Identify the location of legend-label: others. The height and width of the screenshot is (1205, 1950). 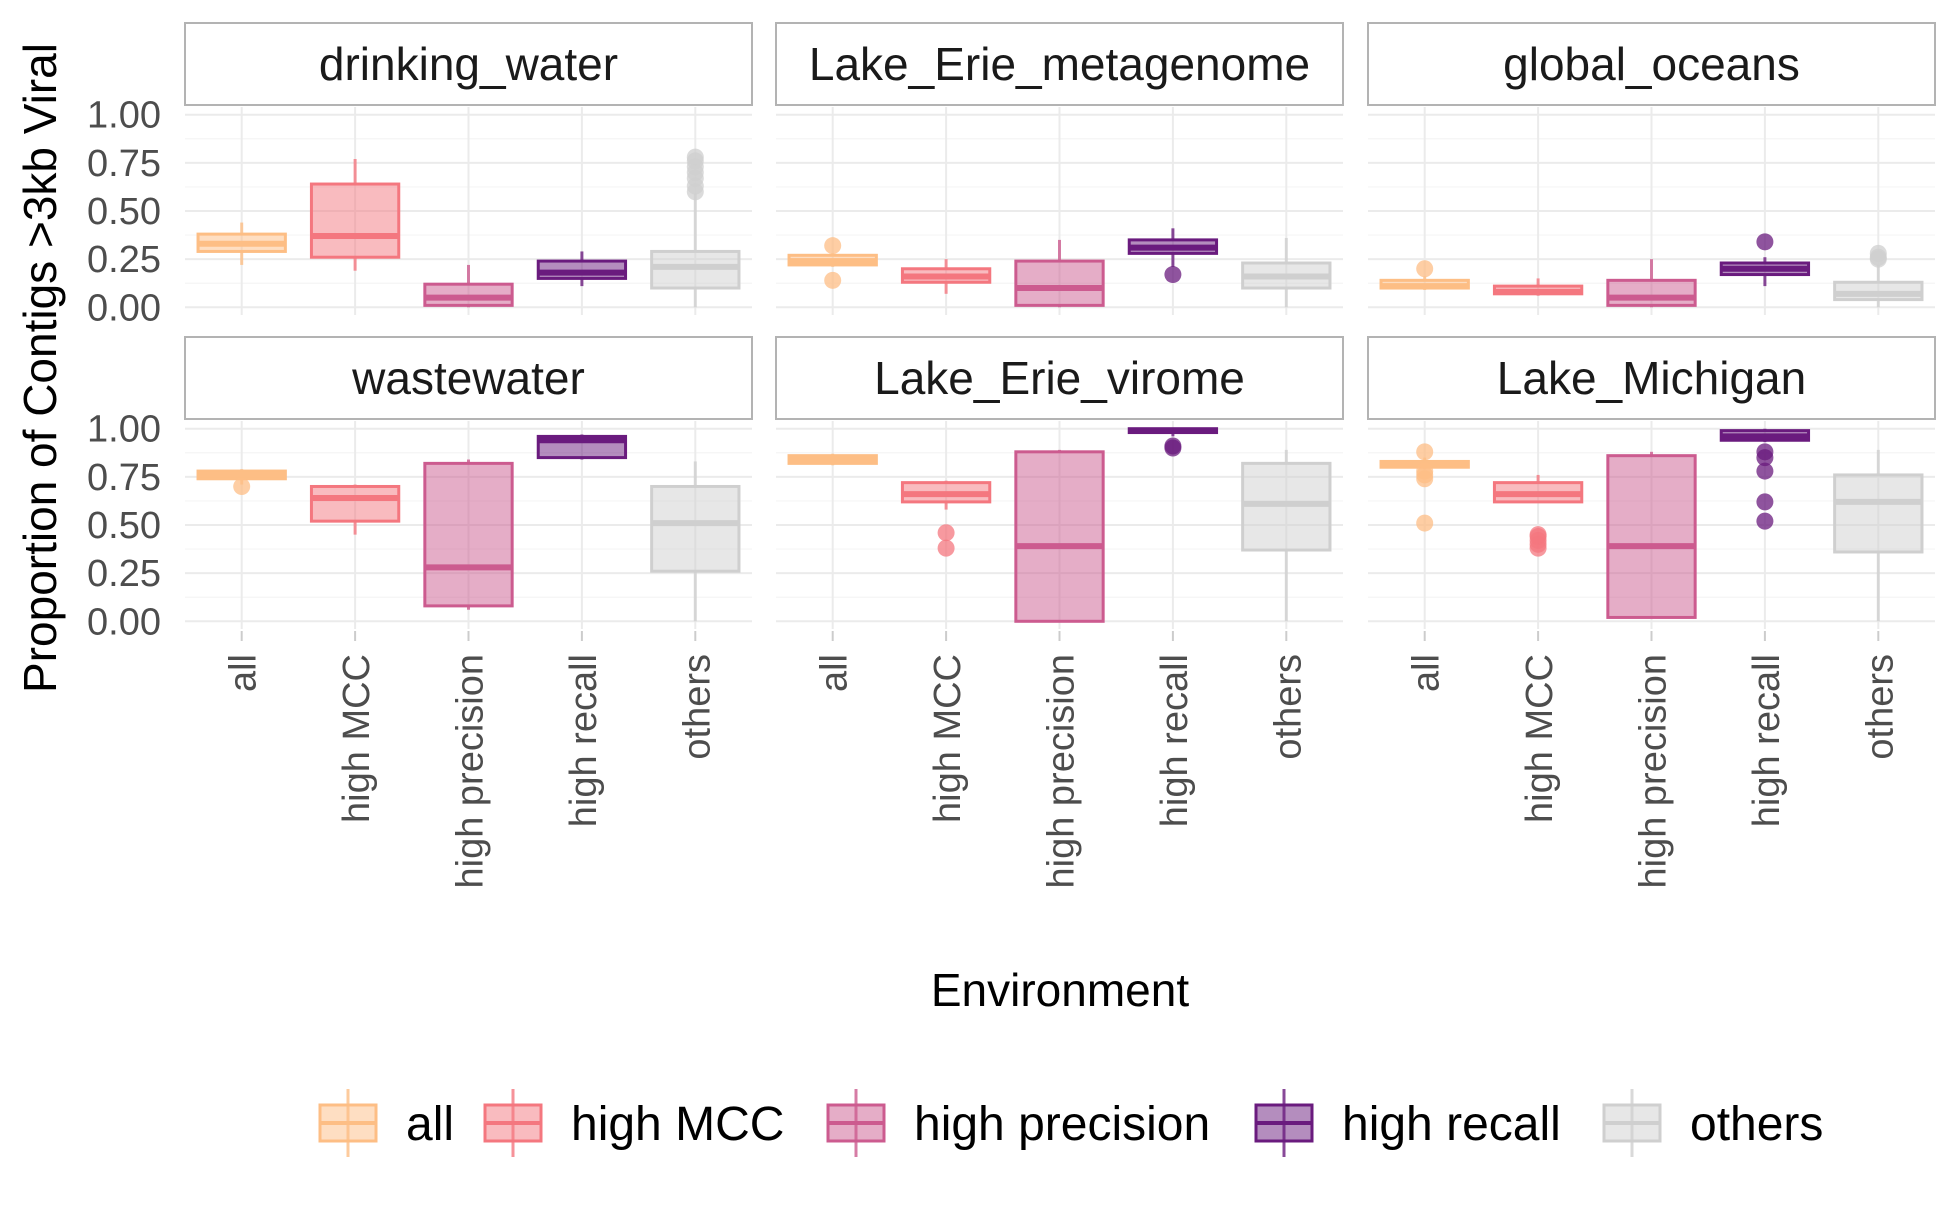
(1756, 1124).